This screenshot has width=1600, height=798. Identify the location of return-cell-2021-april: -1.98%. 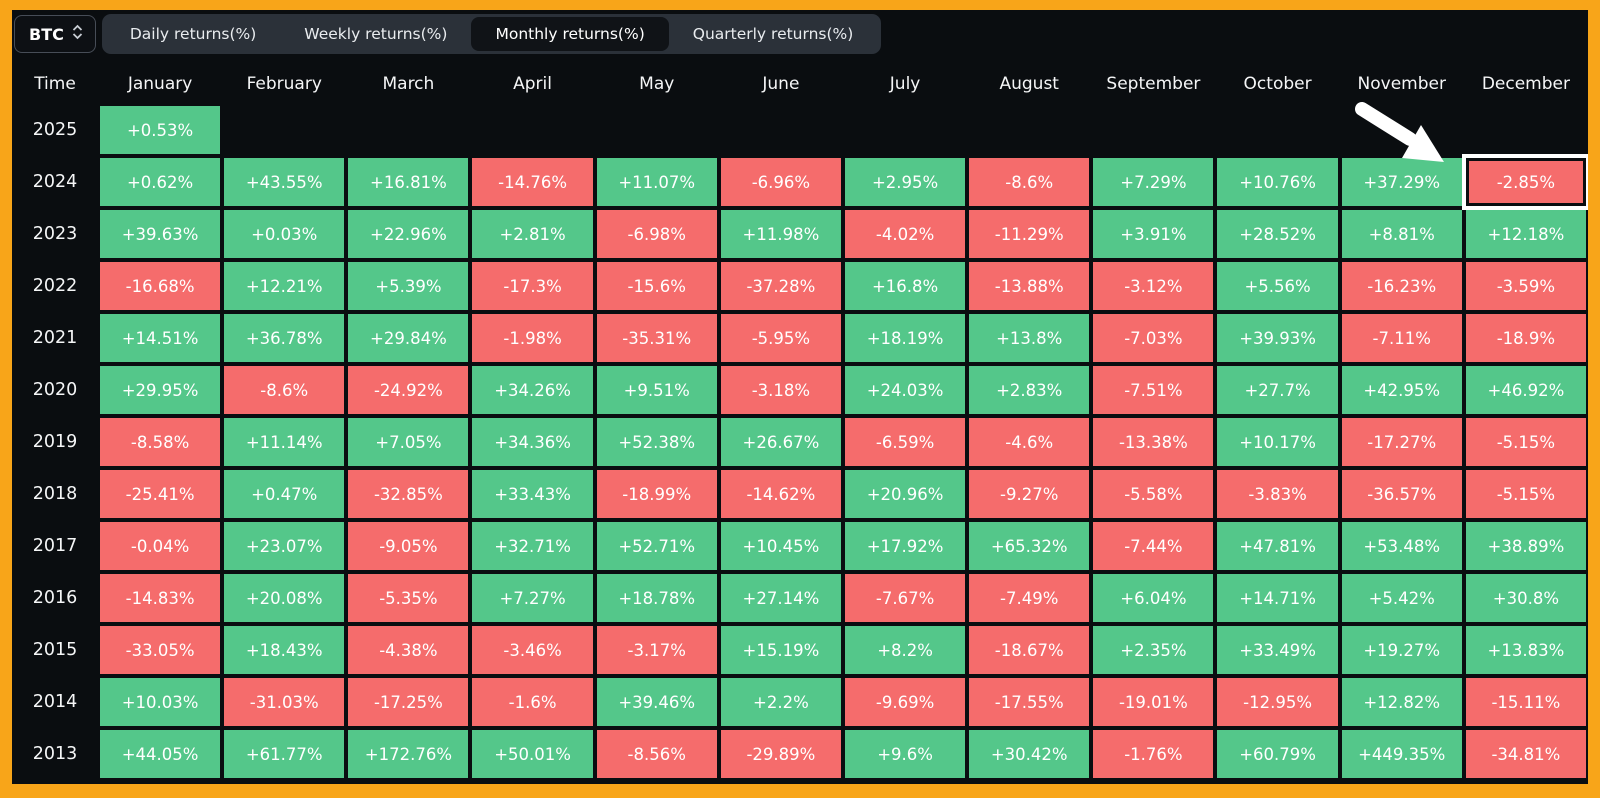
(532, 338).